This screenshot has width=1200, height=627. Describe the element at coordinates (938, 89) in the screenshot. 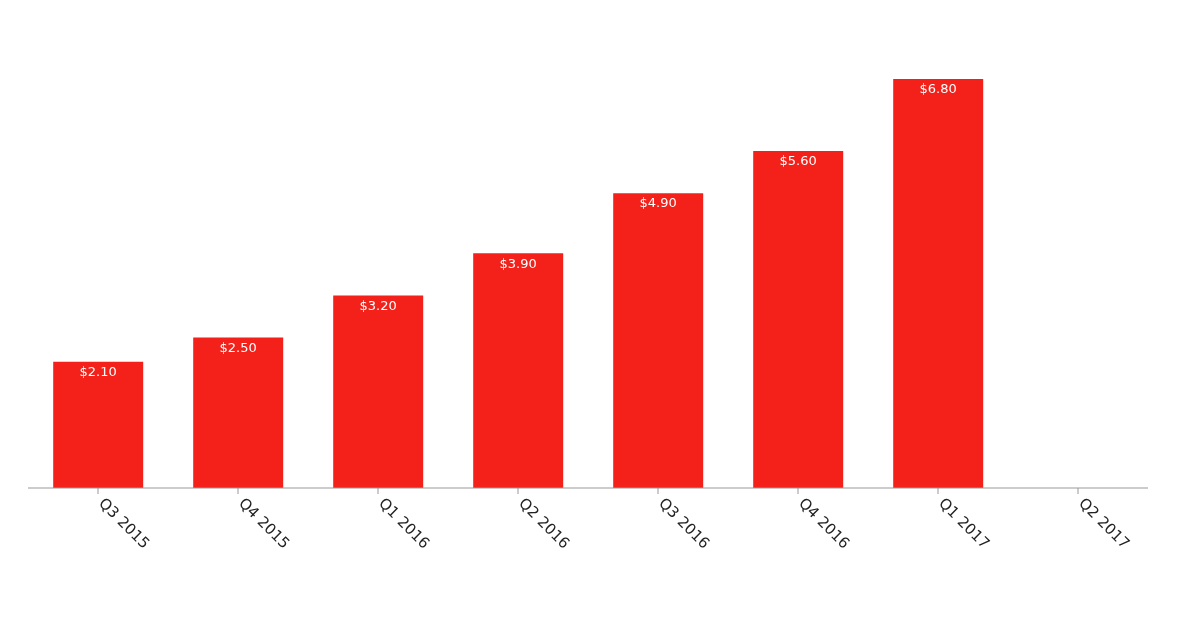

I see `data-label: $6.80` at that location.